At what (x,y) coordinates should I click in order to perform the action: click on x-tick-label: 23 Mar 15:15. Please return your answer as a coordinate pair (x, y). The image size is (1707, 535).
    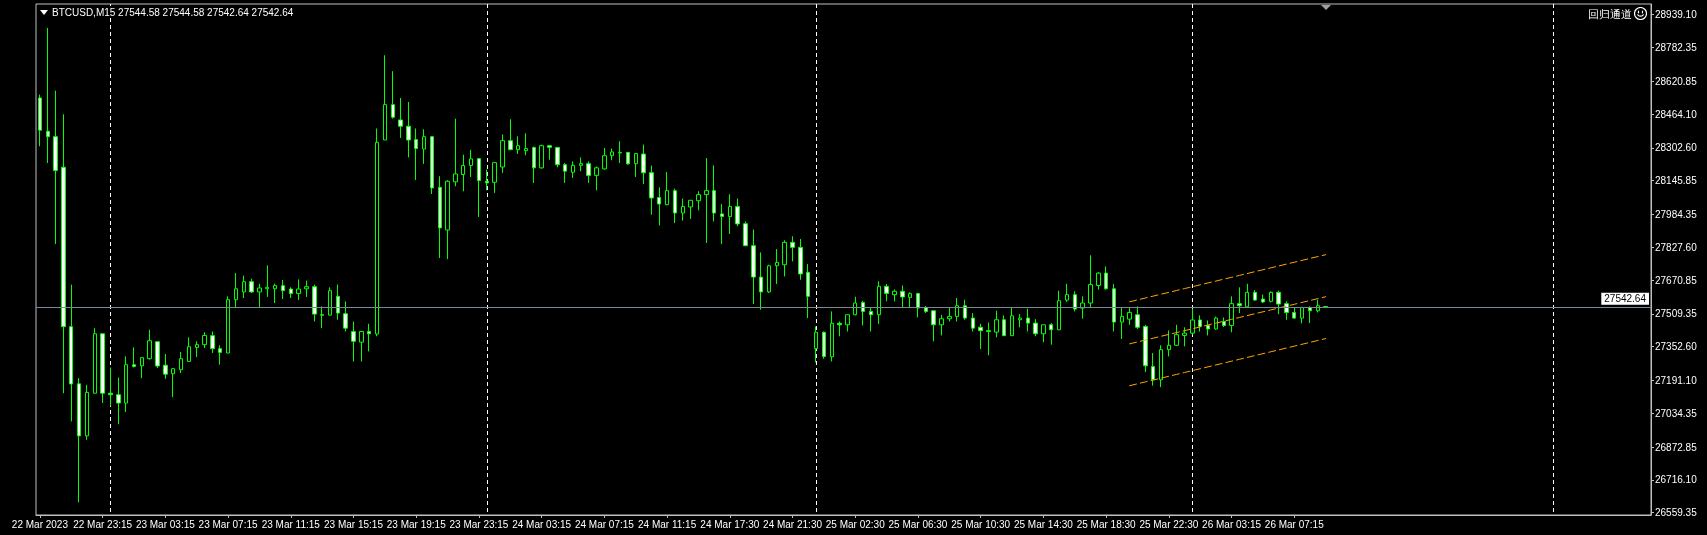
    Looking at the image, I should click on (354, 524).